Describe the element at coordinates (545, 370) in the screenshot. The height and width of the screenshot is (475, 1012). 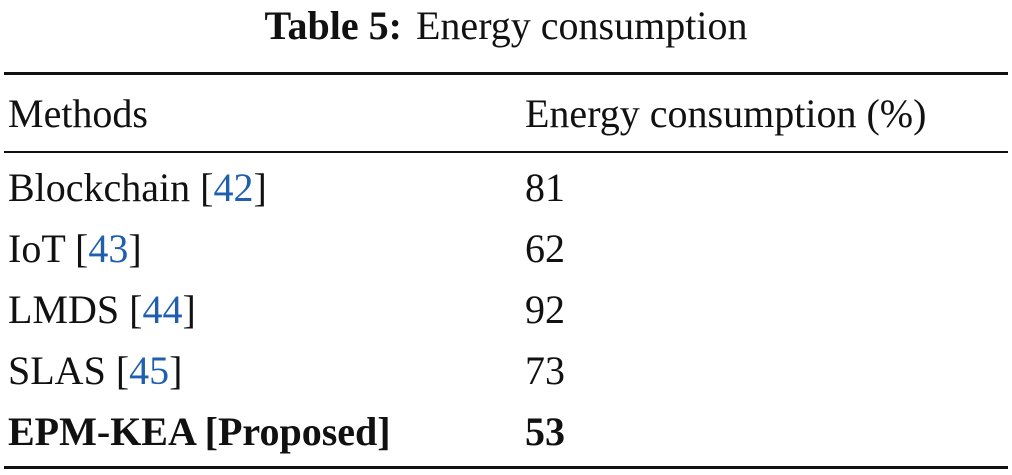
I see `value-cell: 73` at that location.